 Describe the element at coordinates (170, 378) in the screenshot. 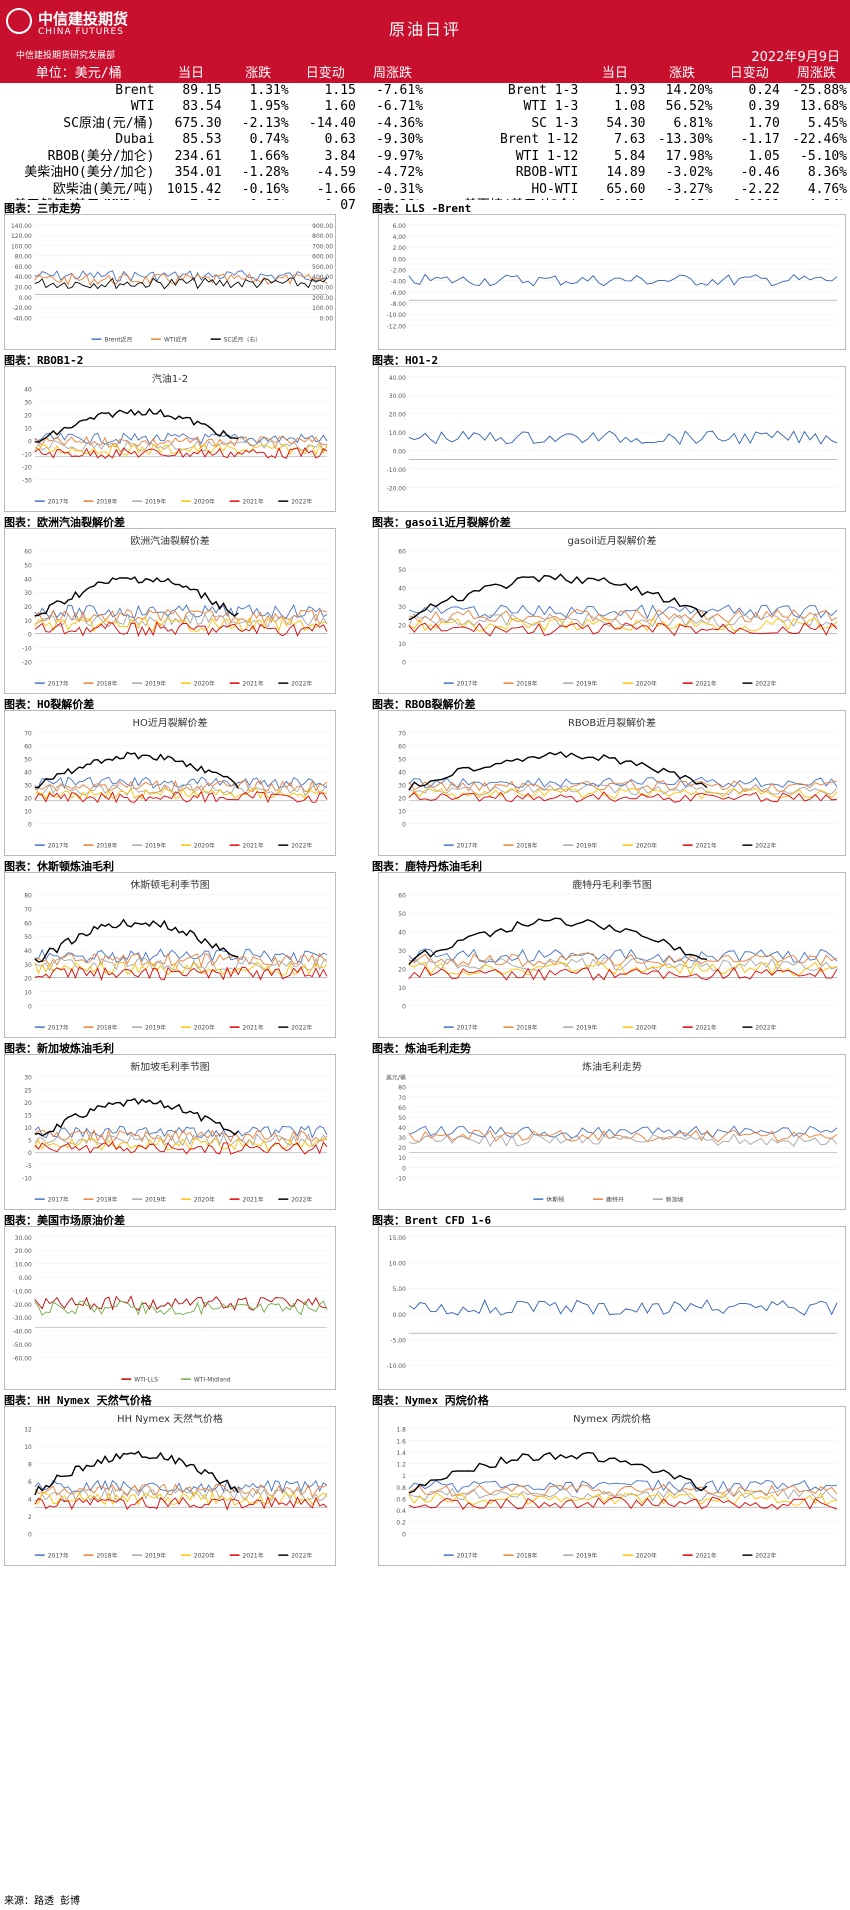

I see `chart-title: 汽油1-2` at that location.